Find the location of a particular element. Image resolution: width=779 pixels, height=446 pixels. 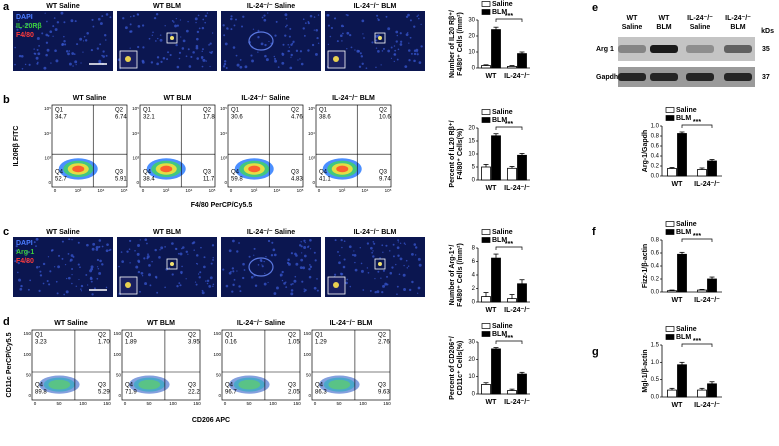

y-axis-label: F4/80⁺ Cells(%) is located at coordinates (460, 153).